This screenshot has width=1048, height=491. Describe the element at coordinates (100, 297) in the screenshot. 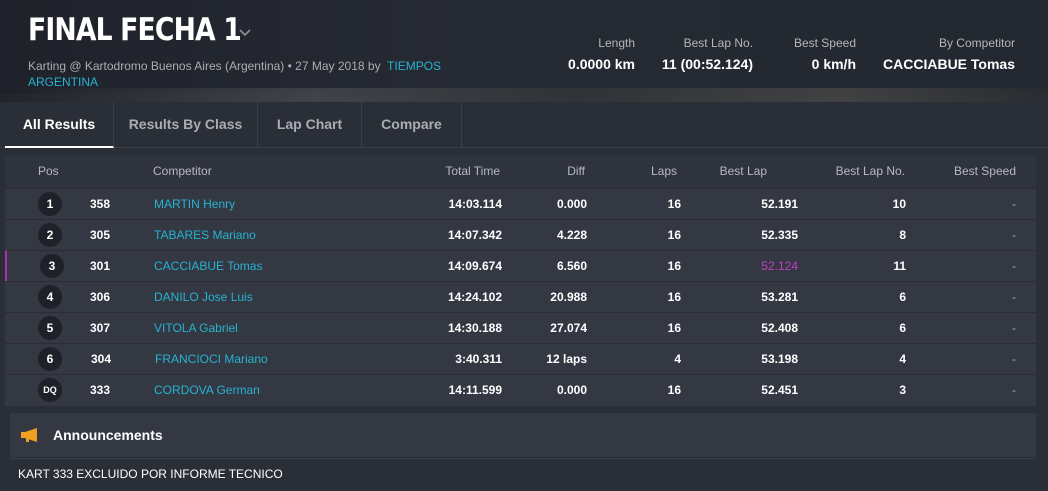

I see `kart-number: 306` at that location.